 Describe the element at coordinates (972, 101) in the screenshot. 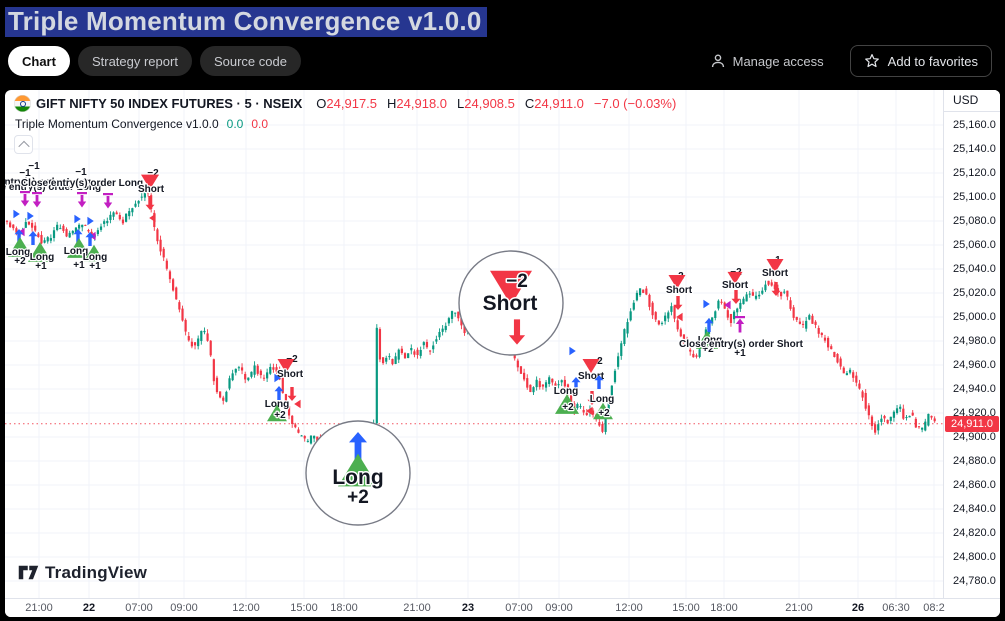

I see `currency-label: USD` at that location.